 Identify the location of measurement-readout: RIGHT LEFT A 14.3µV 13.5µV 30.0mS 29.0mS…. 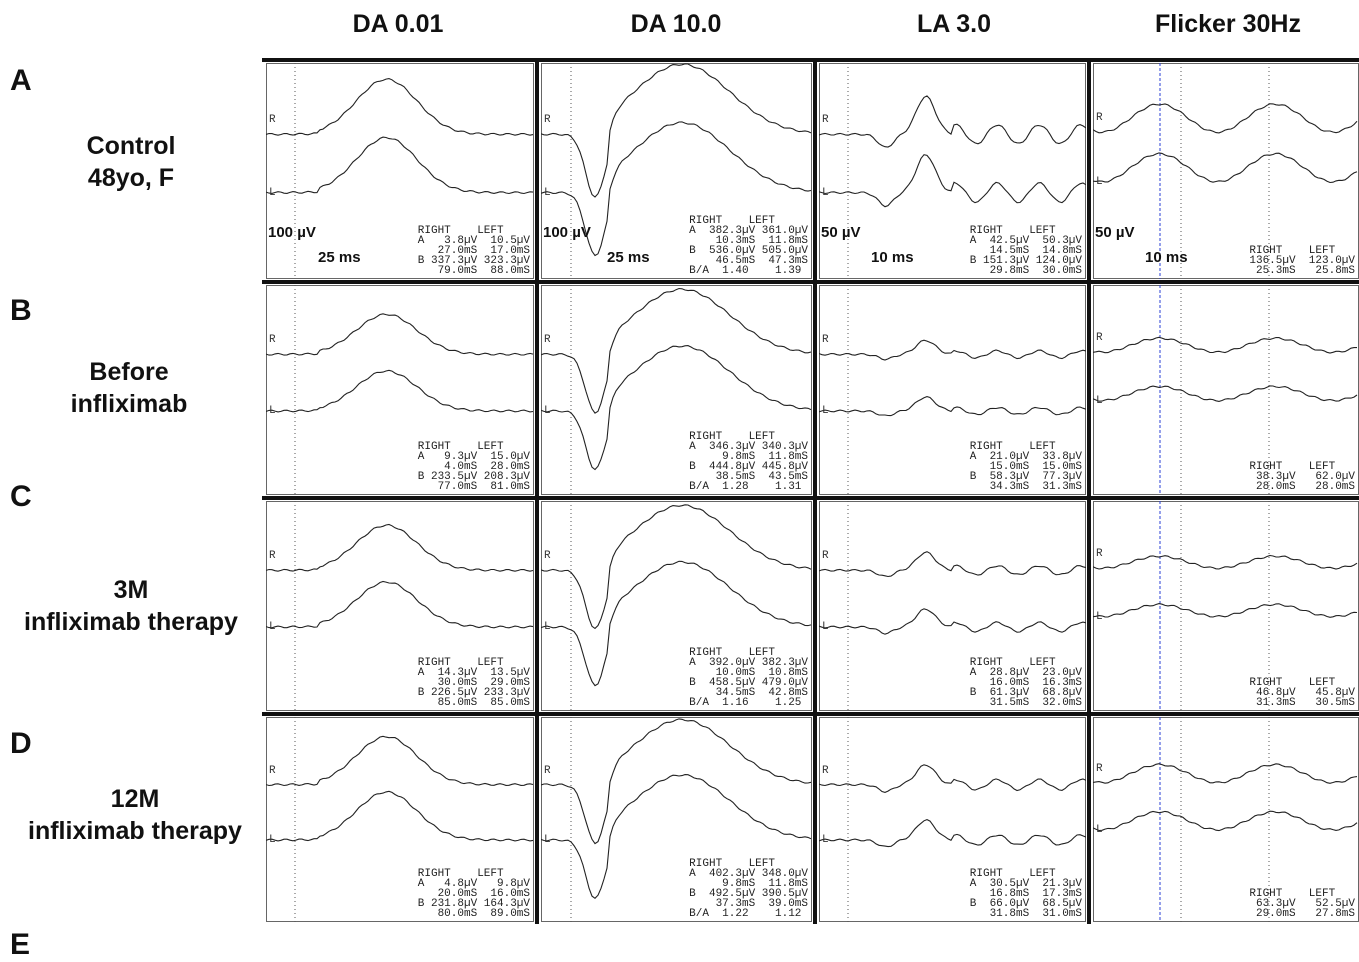
(473, 683).